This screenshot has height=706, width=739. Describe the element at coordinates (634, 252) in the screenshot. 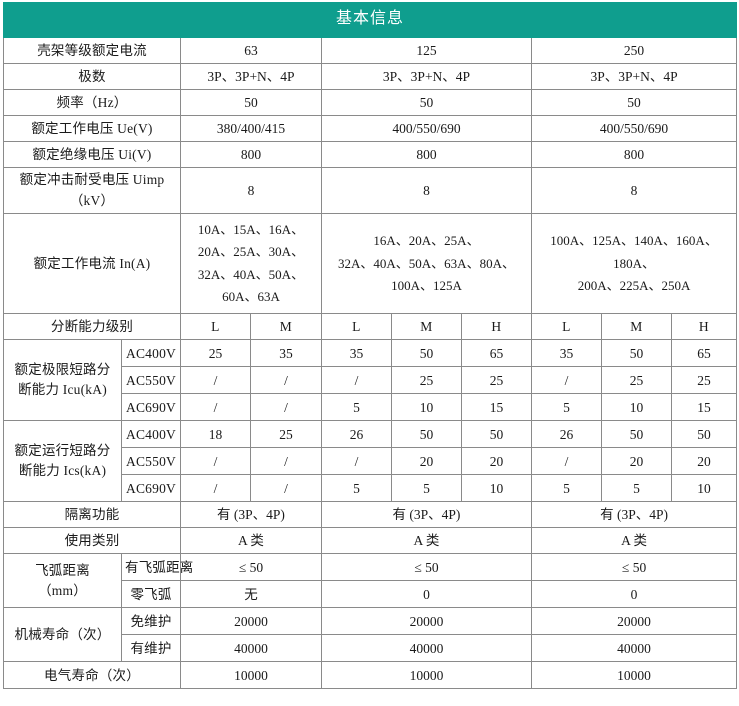

I see `value-line: 100A、125A、140A、160A、180A、` at that location.